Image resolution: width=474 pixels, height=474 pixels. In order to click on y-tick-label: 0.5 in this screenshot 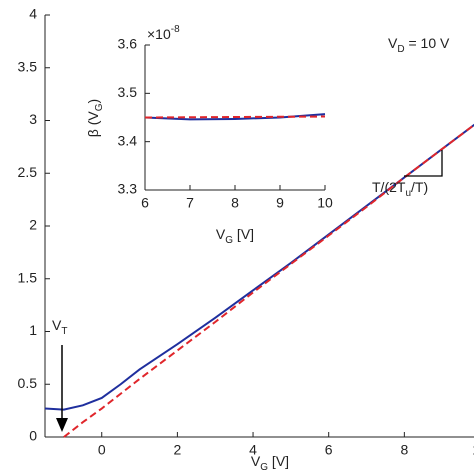, I will do `click(28, 383)`.